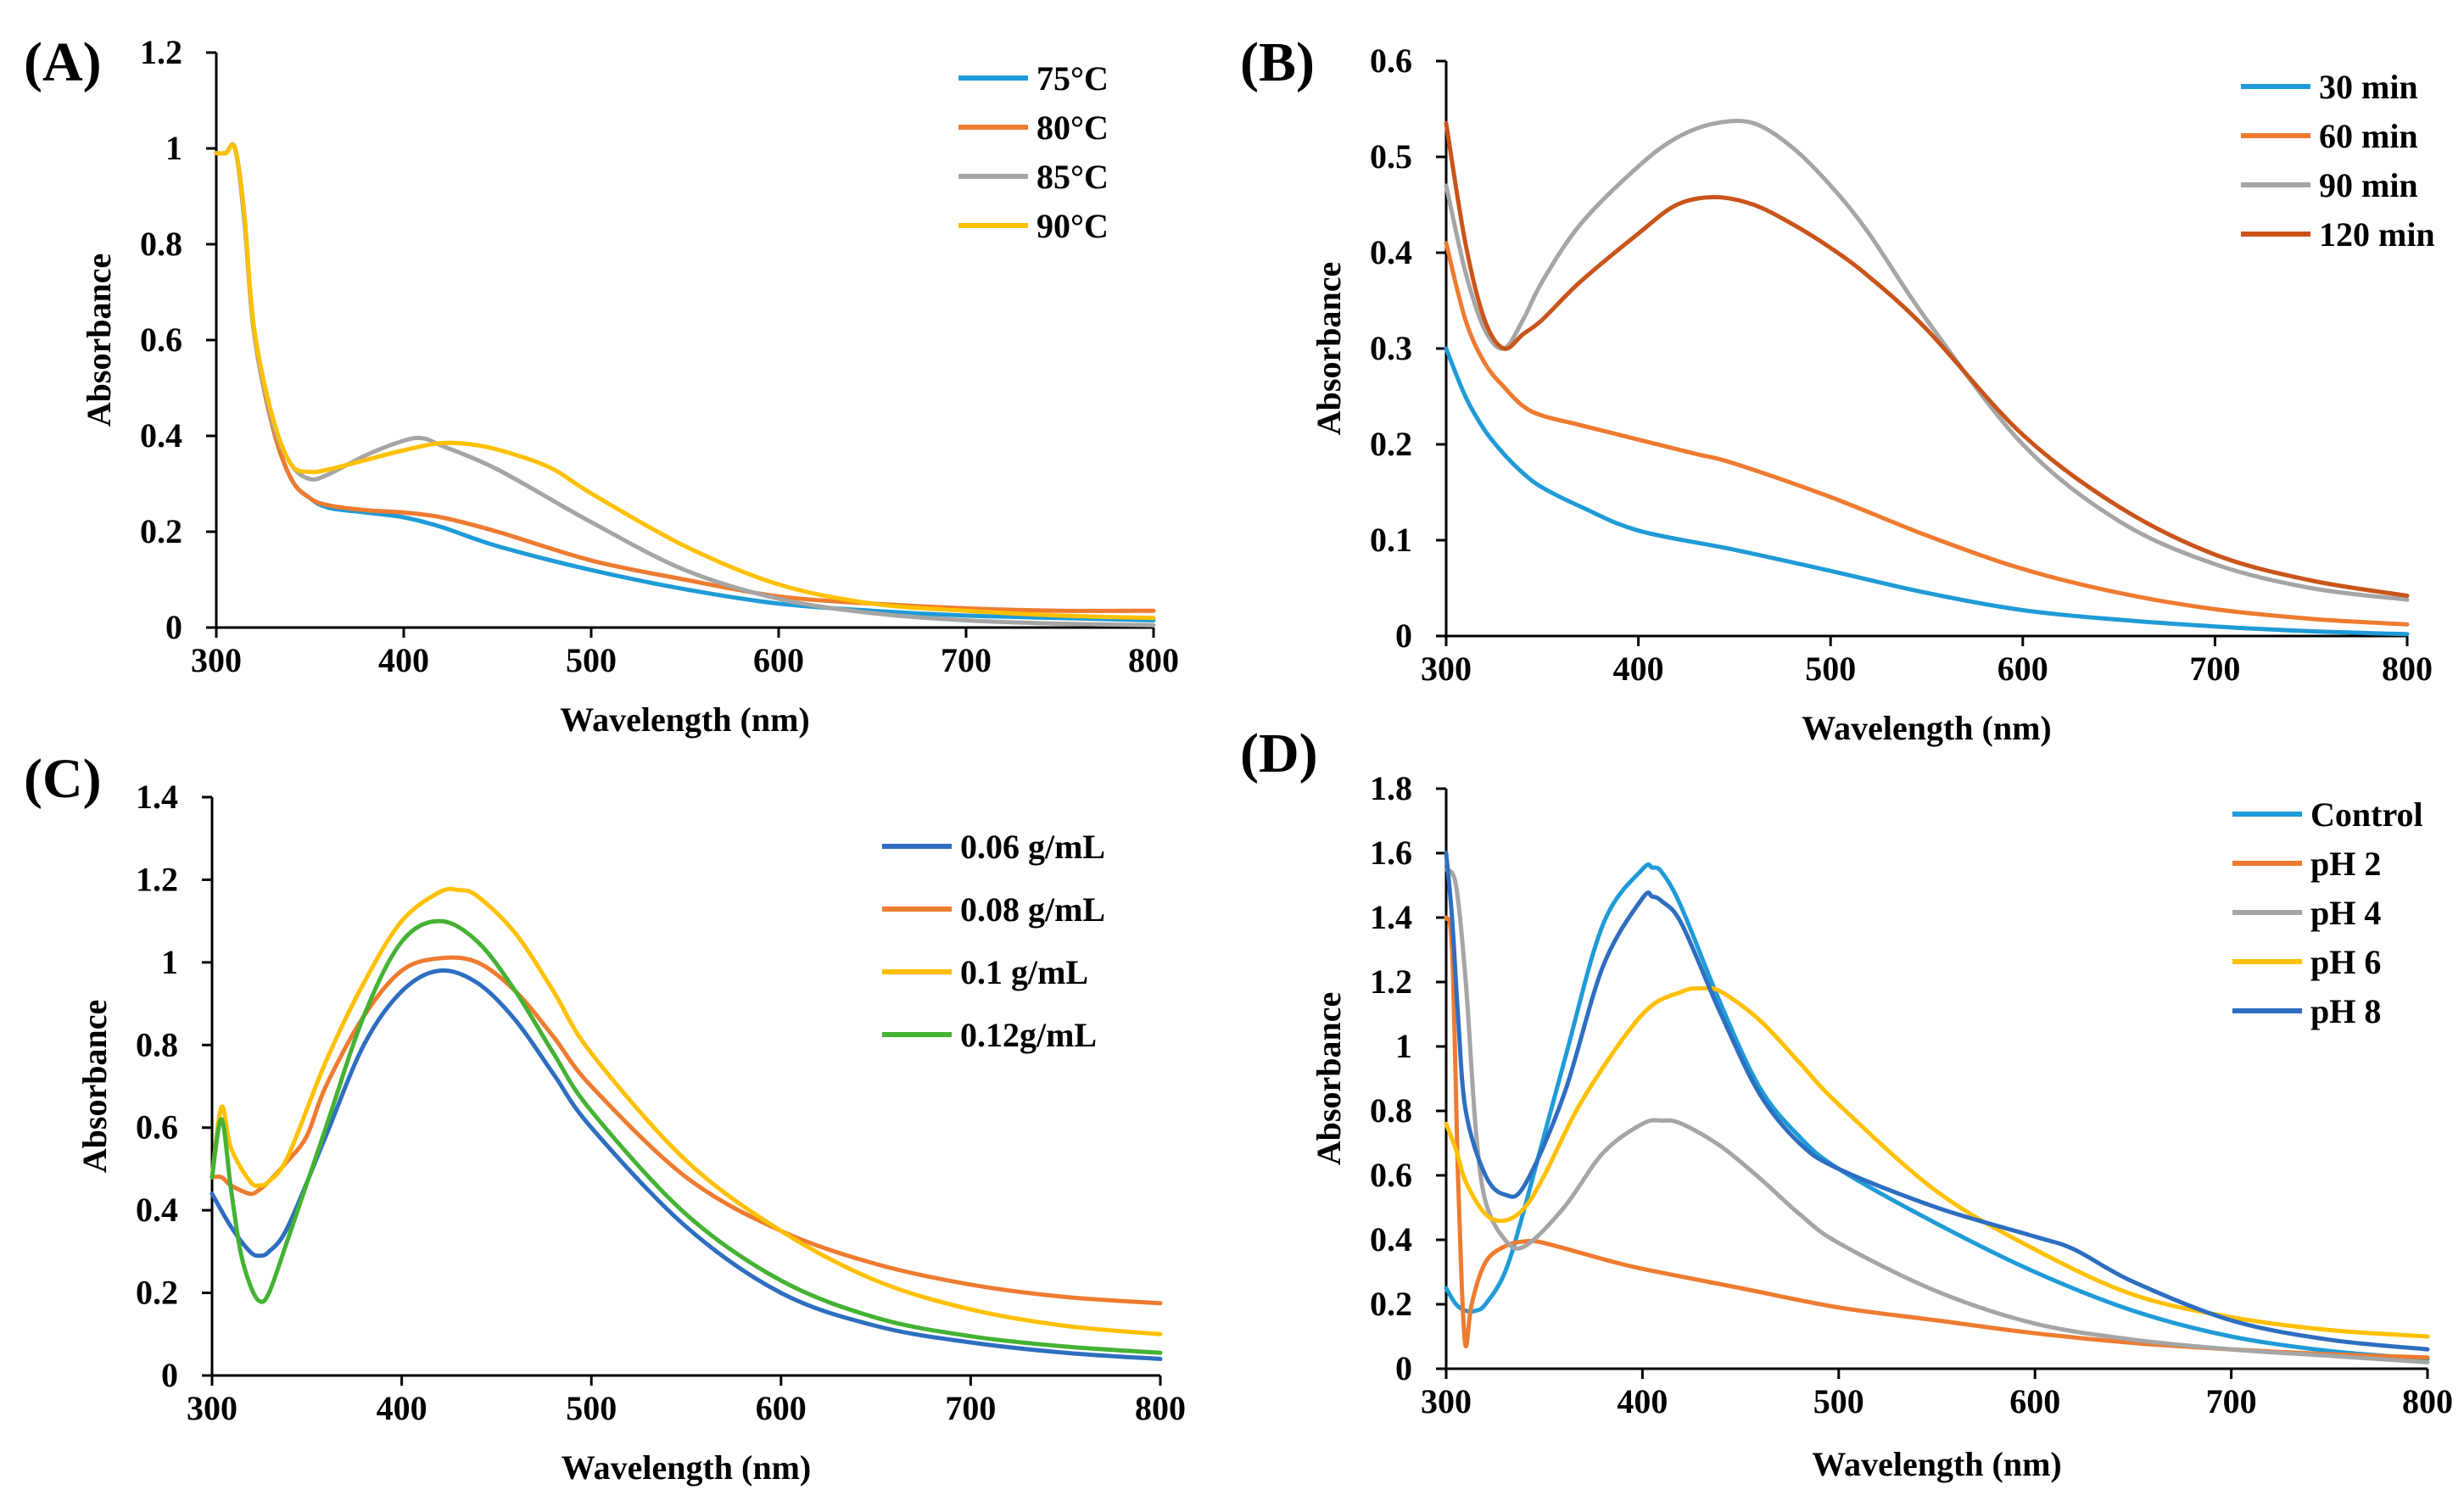 The height and width of the screenshot is (1501, 2464). Describe the element at coordinates (2368, 136) in the screenshot. I see `legend-label: 60 min` at that location.